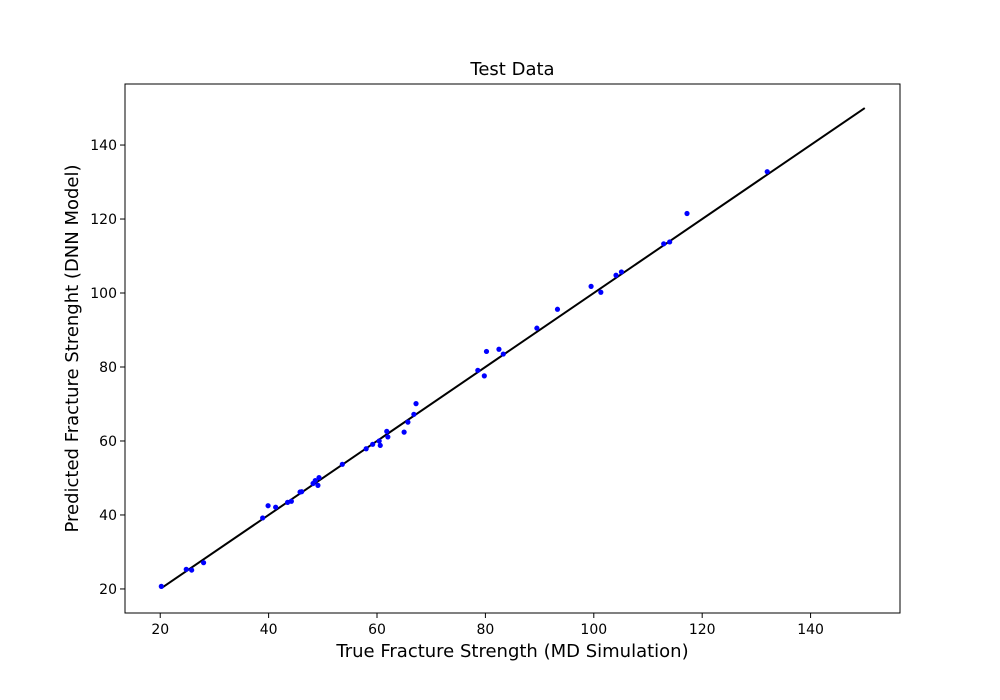 Image resolution: width=1000 pixels, height=700 pixels. What do you see at coordinates (269, 630) in the screenshot?
I see `x-tick-label: 40` at bounding box center [269, 630].